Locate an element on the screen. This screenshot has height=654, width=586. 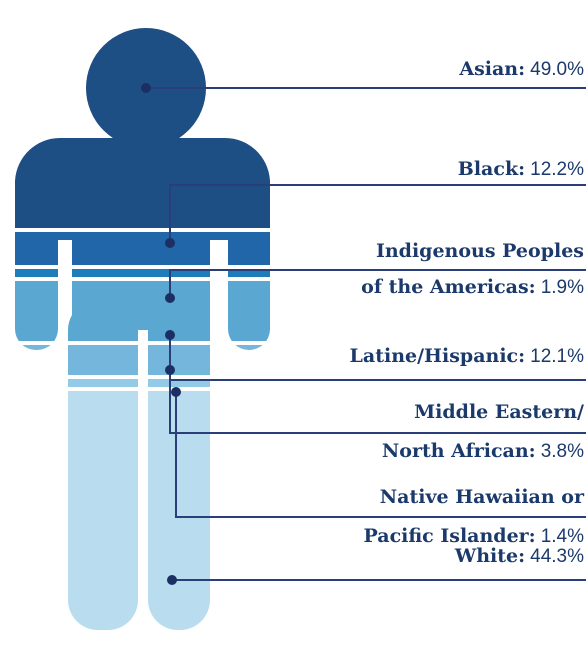
category-label: Latine/Hispanic: 12.1% is located at coordinates (467, 356).